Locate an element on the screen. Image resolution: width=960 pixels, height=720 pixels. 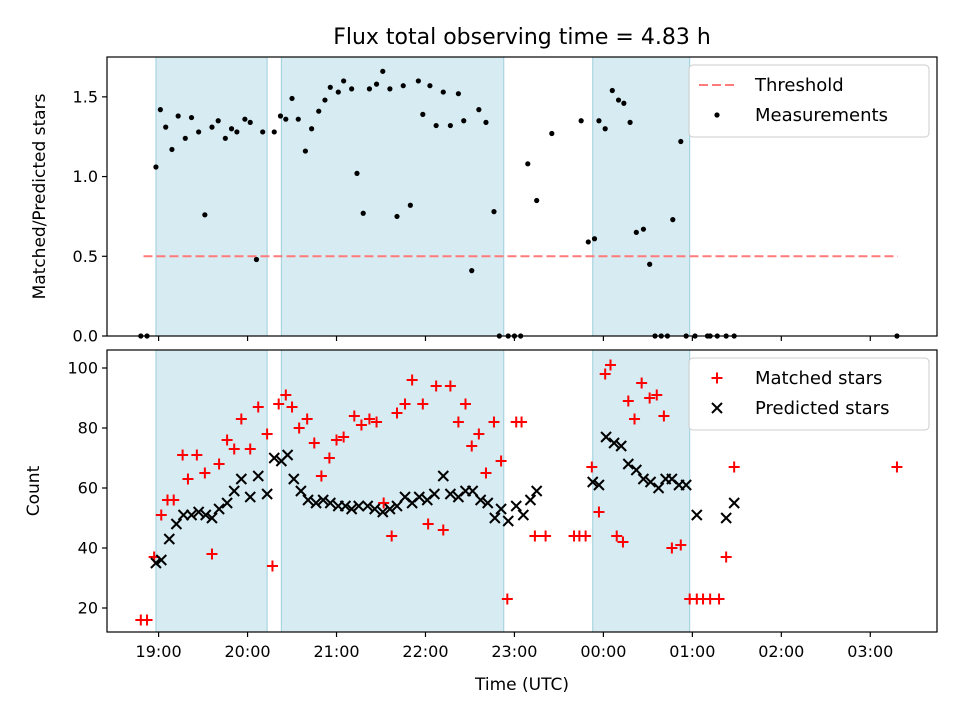
legend-predicted-stars-label: Predicted stars is located at coordinates (822, 408).